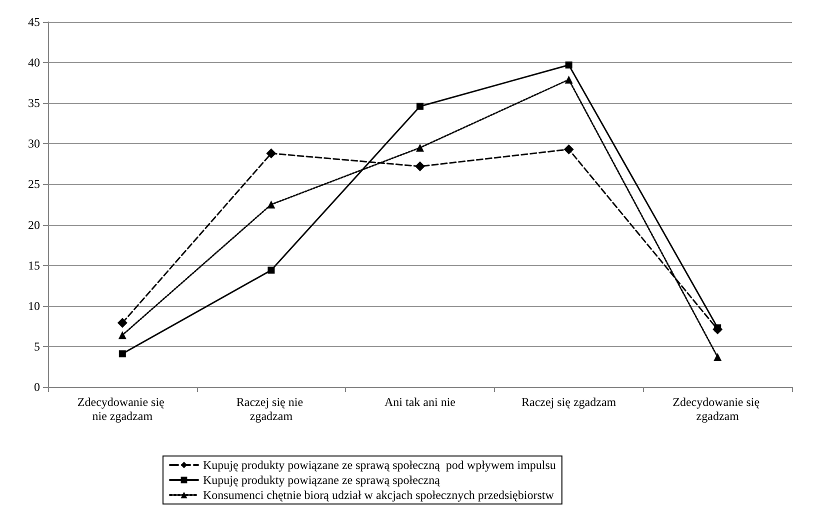  I want to click on y-tick-label: 45, so click(34, 22).